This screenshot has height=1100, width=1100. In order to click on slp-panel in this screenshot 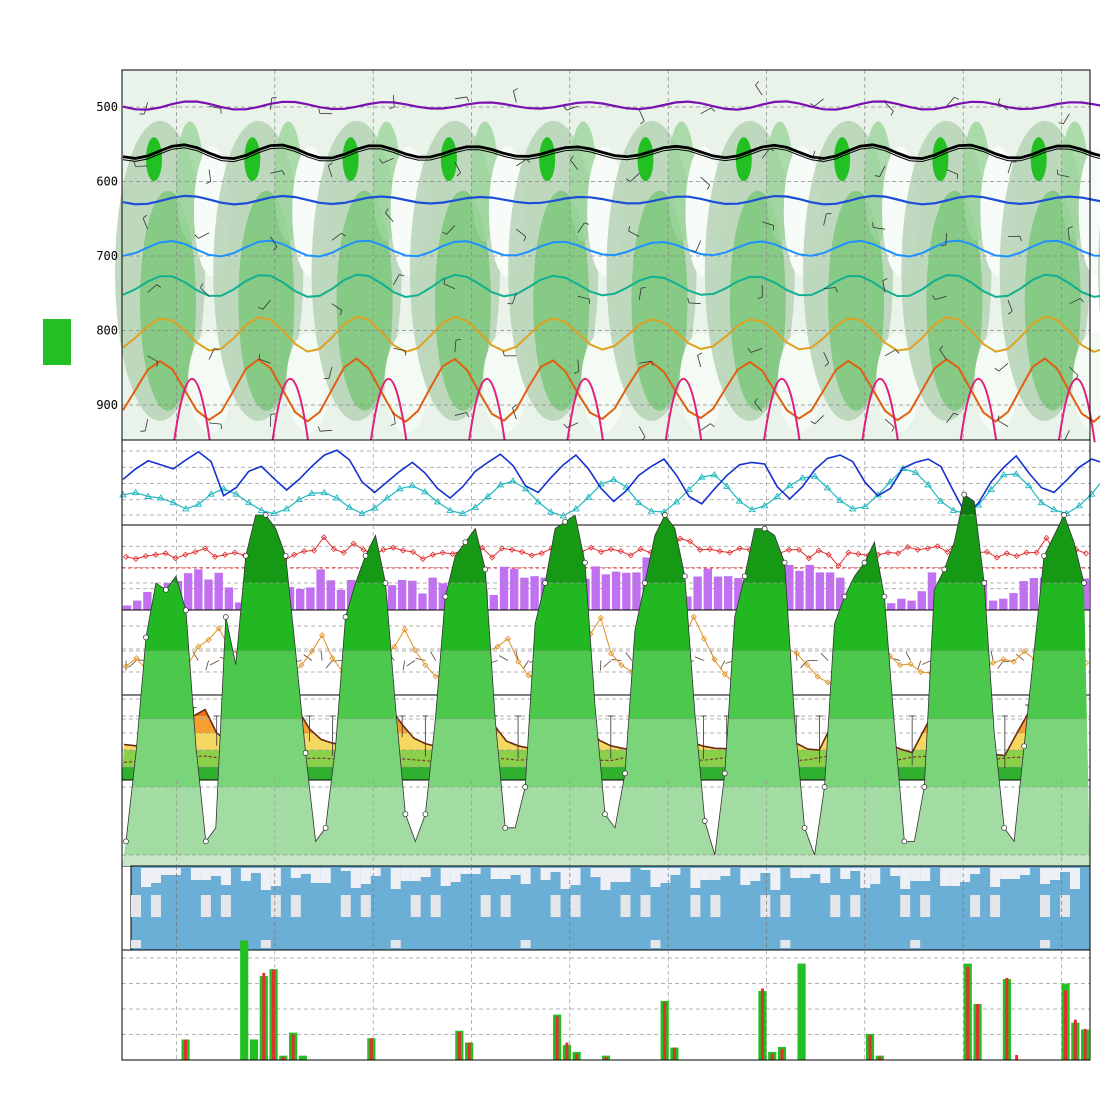, I will do `click(609, 482)`.